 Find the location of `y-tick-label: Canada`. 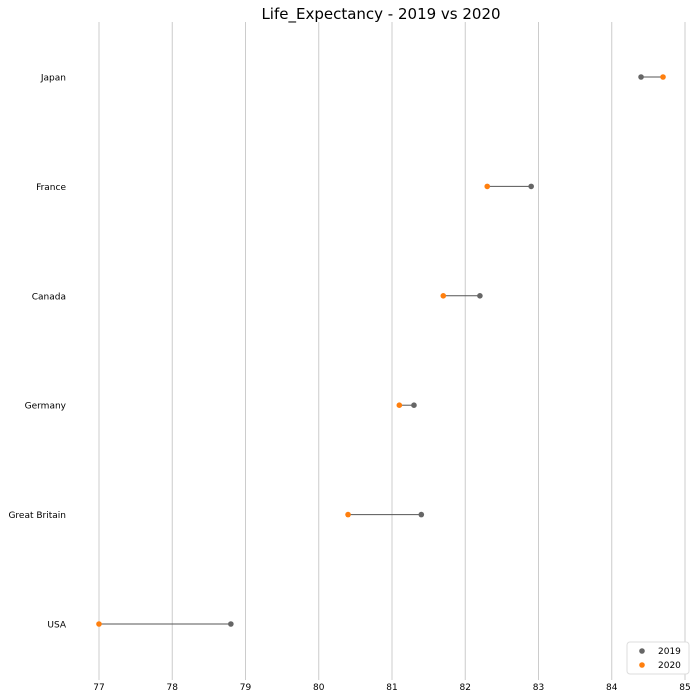

y-tick-label: Canada is located at coordinates (49, 297).